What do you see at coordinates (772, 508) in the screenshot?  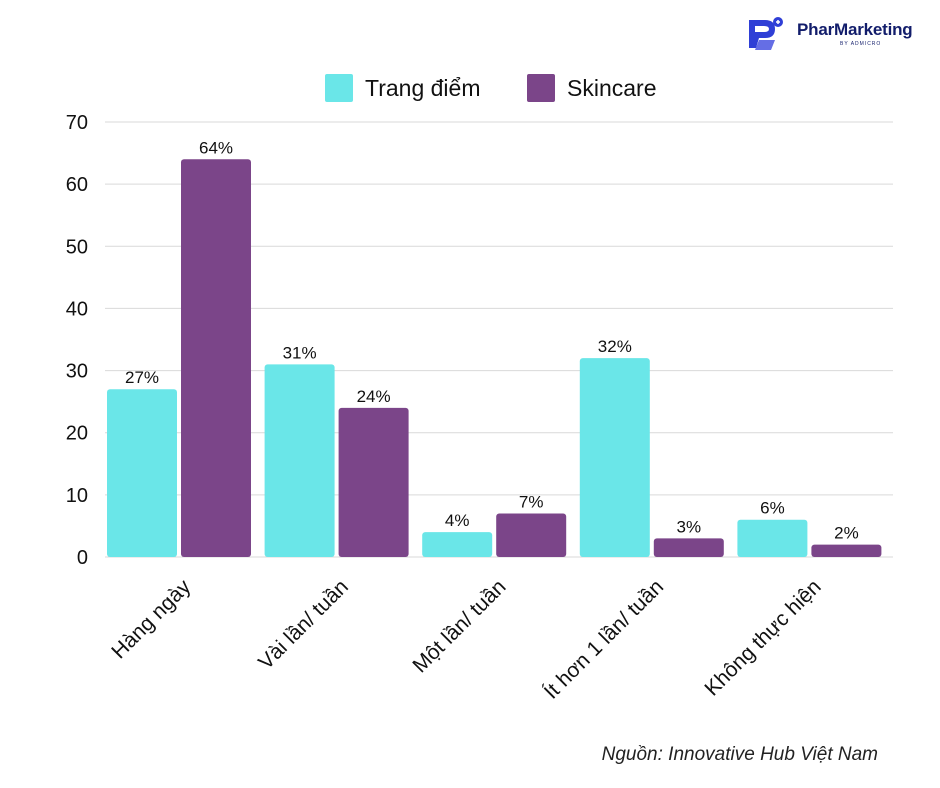 I see `data-label: 6%` at bounding box center [772, 508].